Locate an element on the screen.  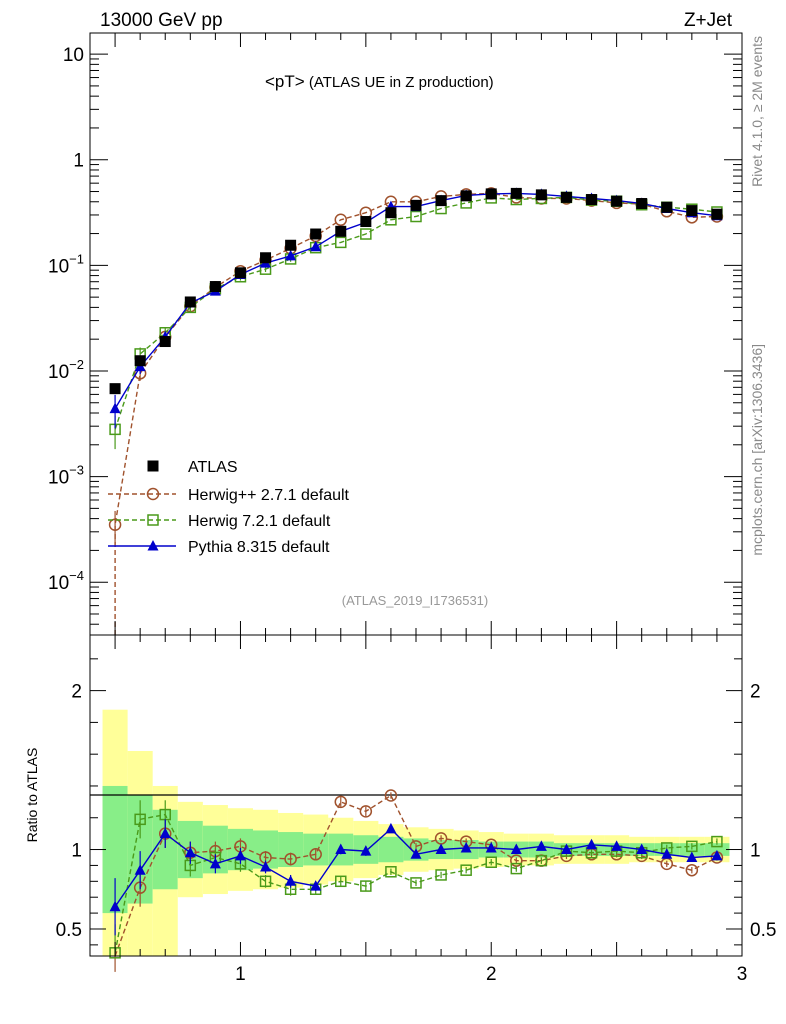
y-tick-label-right: 1 is located at coordinates (755, 851).